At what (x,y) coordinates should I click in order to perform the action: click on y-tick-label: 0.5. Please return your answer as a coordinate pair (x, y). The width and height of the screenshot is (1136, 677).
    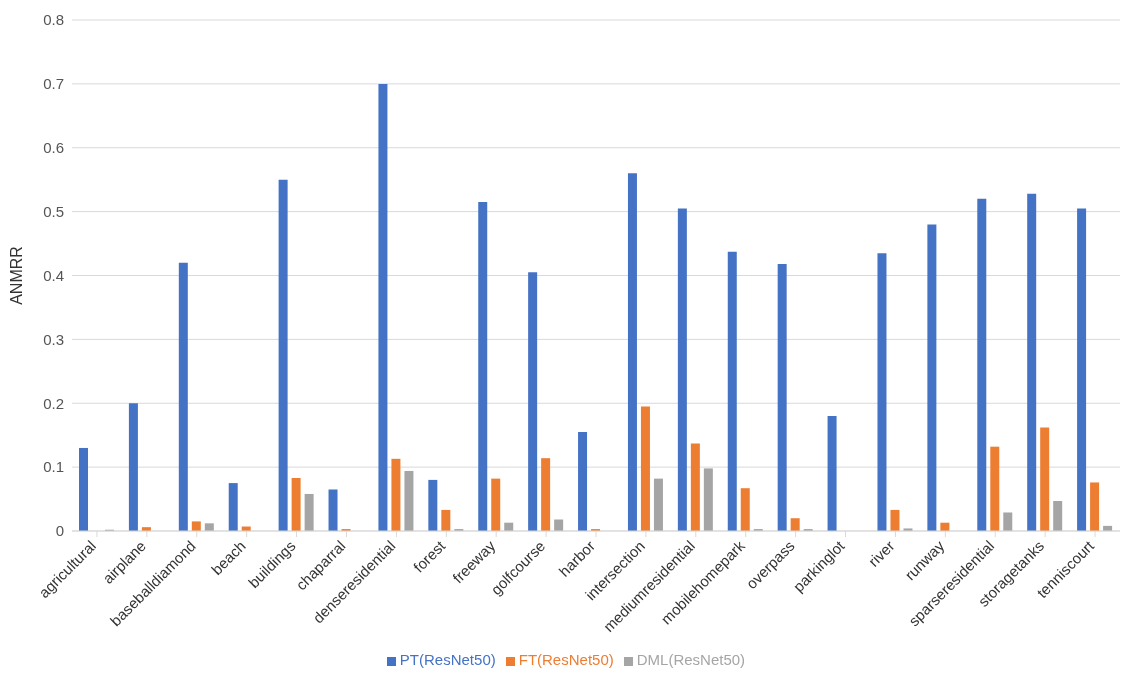
    Looking at the image, I should click on (53, 211).